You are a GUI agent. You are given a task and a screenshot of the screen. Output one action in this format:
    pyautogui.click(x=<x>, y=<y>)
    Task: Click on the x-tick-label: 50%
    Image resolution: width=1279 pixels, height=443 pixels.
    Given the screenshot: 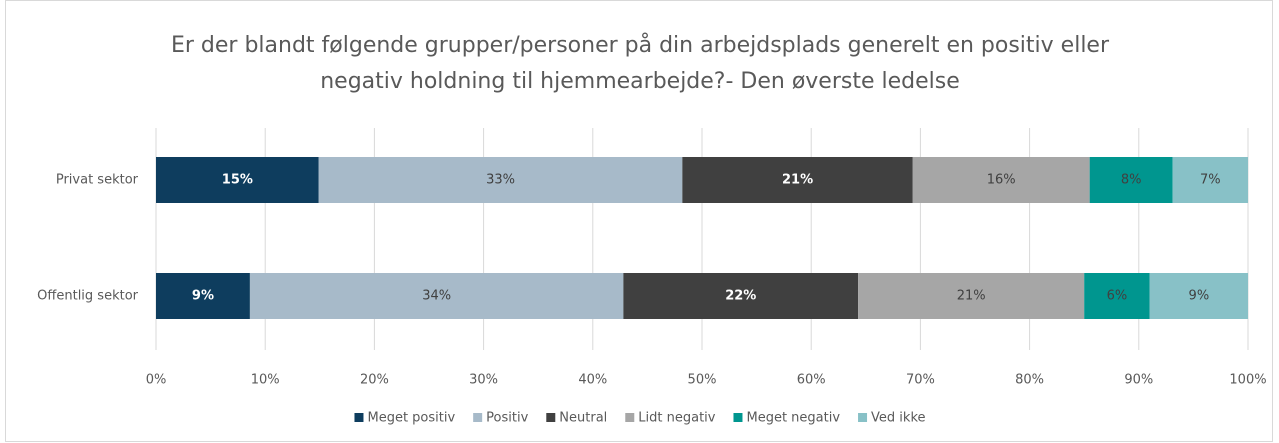 What is the action you would take?
    pyautogui.click(x=702, y=380)
    